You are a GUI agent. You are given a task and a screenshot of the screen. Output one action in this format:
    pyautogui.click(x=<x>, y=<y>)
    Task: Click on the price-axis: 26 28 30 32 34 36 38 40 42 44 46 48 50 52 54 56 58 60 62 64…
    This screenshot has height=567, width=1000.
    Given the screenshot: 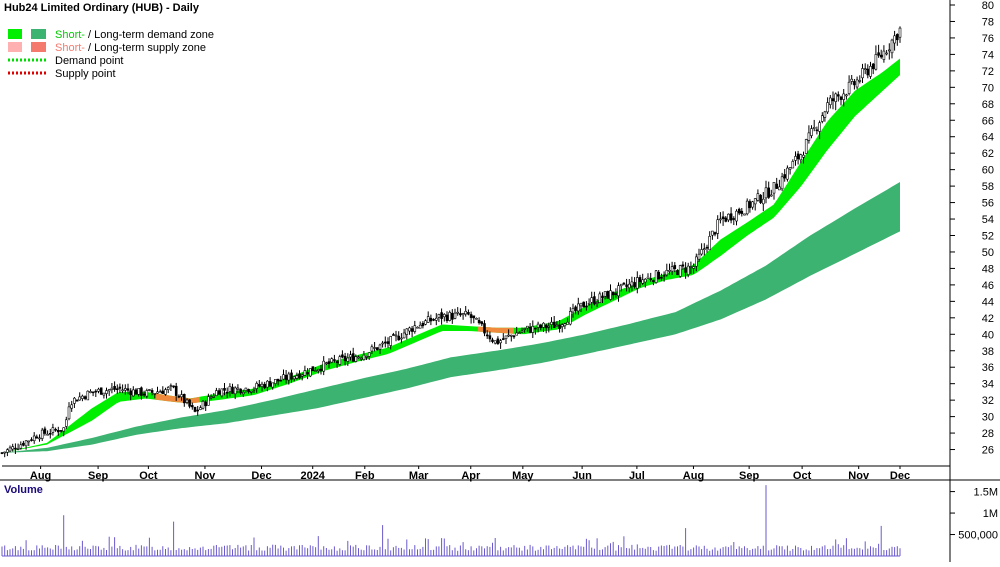 What is the action you would take?
    pyautogui.click(x=972, y=228)
    